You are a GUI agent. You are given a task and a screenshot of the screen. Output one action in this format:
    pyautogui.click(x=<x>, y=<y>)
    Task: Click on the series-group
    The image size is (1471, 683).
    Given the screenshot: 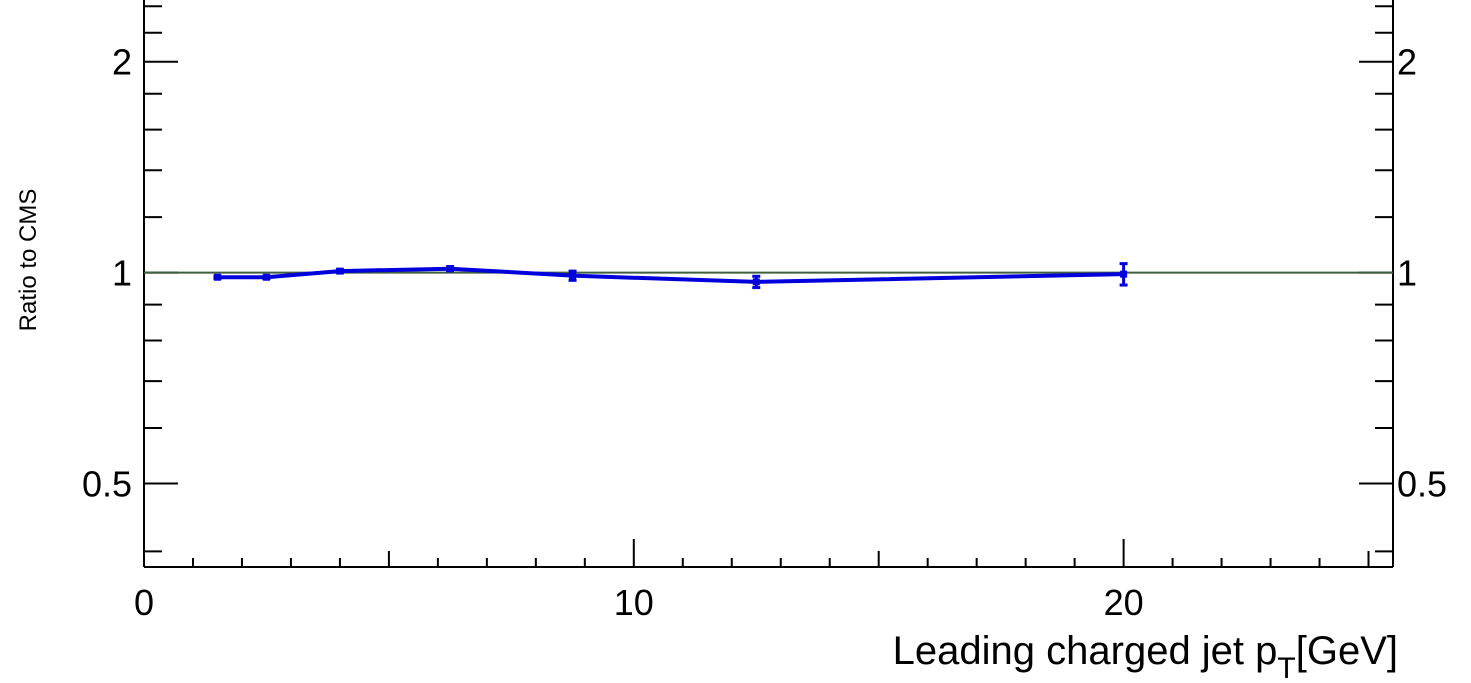 What is the action you would take?
    pyautogui.click(x=670, y=276)
    